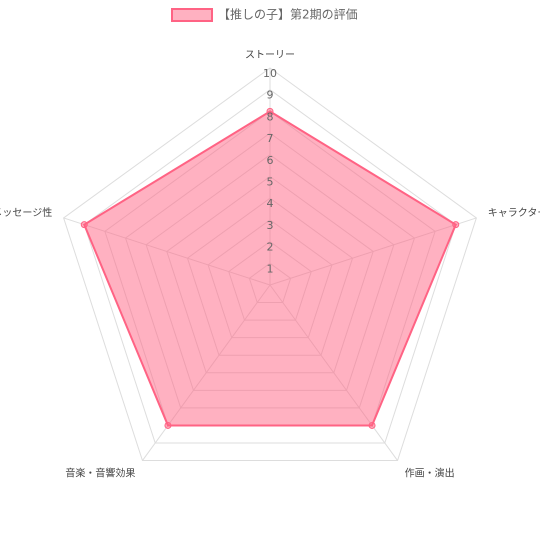 This screenshot has width=540, height=540. I want to click on r-tick-label: 8, so click(270, 116).